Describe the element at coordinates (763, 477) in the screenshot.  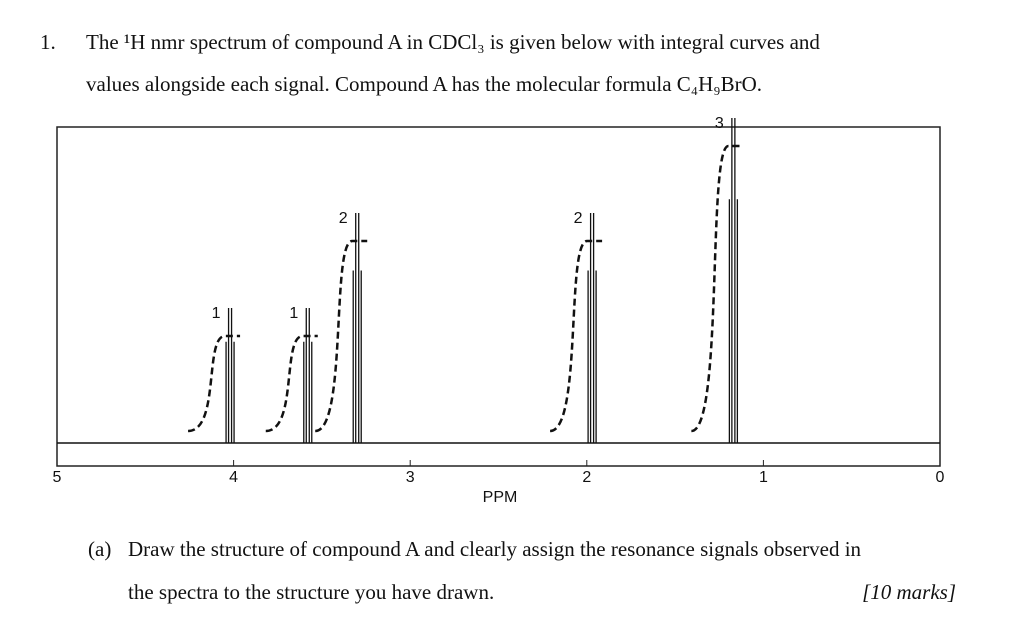
I see `x-tick-label: 1` at that location.